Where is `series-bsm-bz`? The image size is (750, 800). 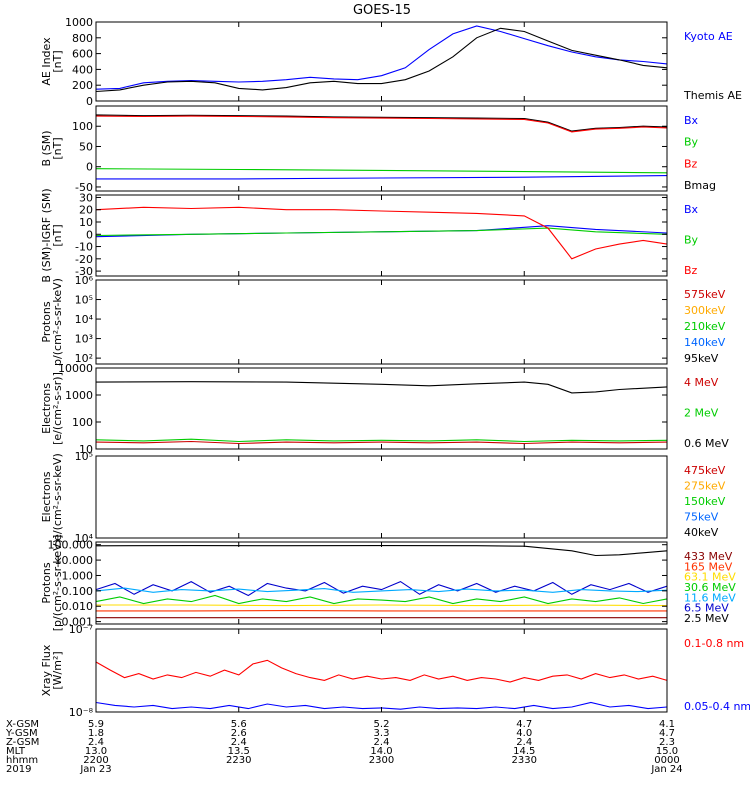
series-bsm-bz is located at coordinates (381, 124).